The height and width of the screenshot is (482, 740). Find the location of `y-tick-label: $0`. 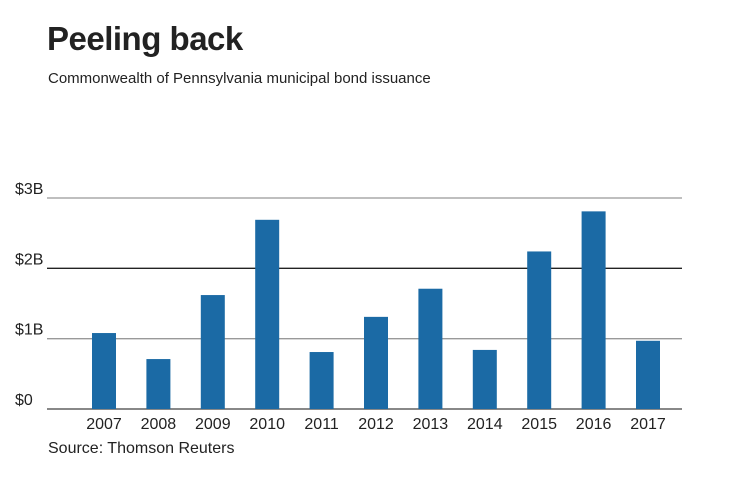

y-tick-label: $0 is located at coordinates (24, 400).